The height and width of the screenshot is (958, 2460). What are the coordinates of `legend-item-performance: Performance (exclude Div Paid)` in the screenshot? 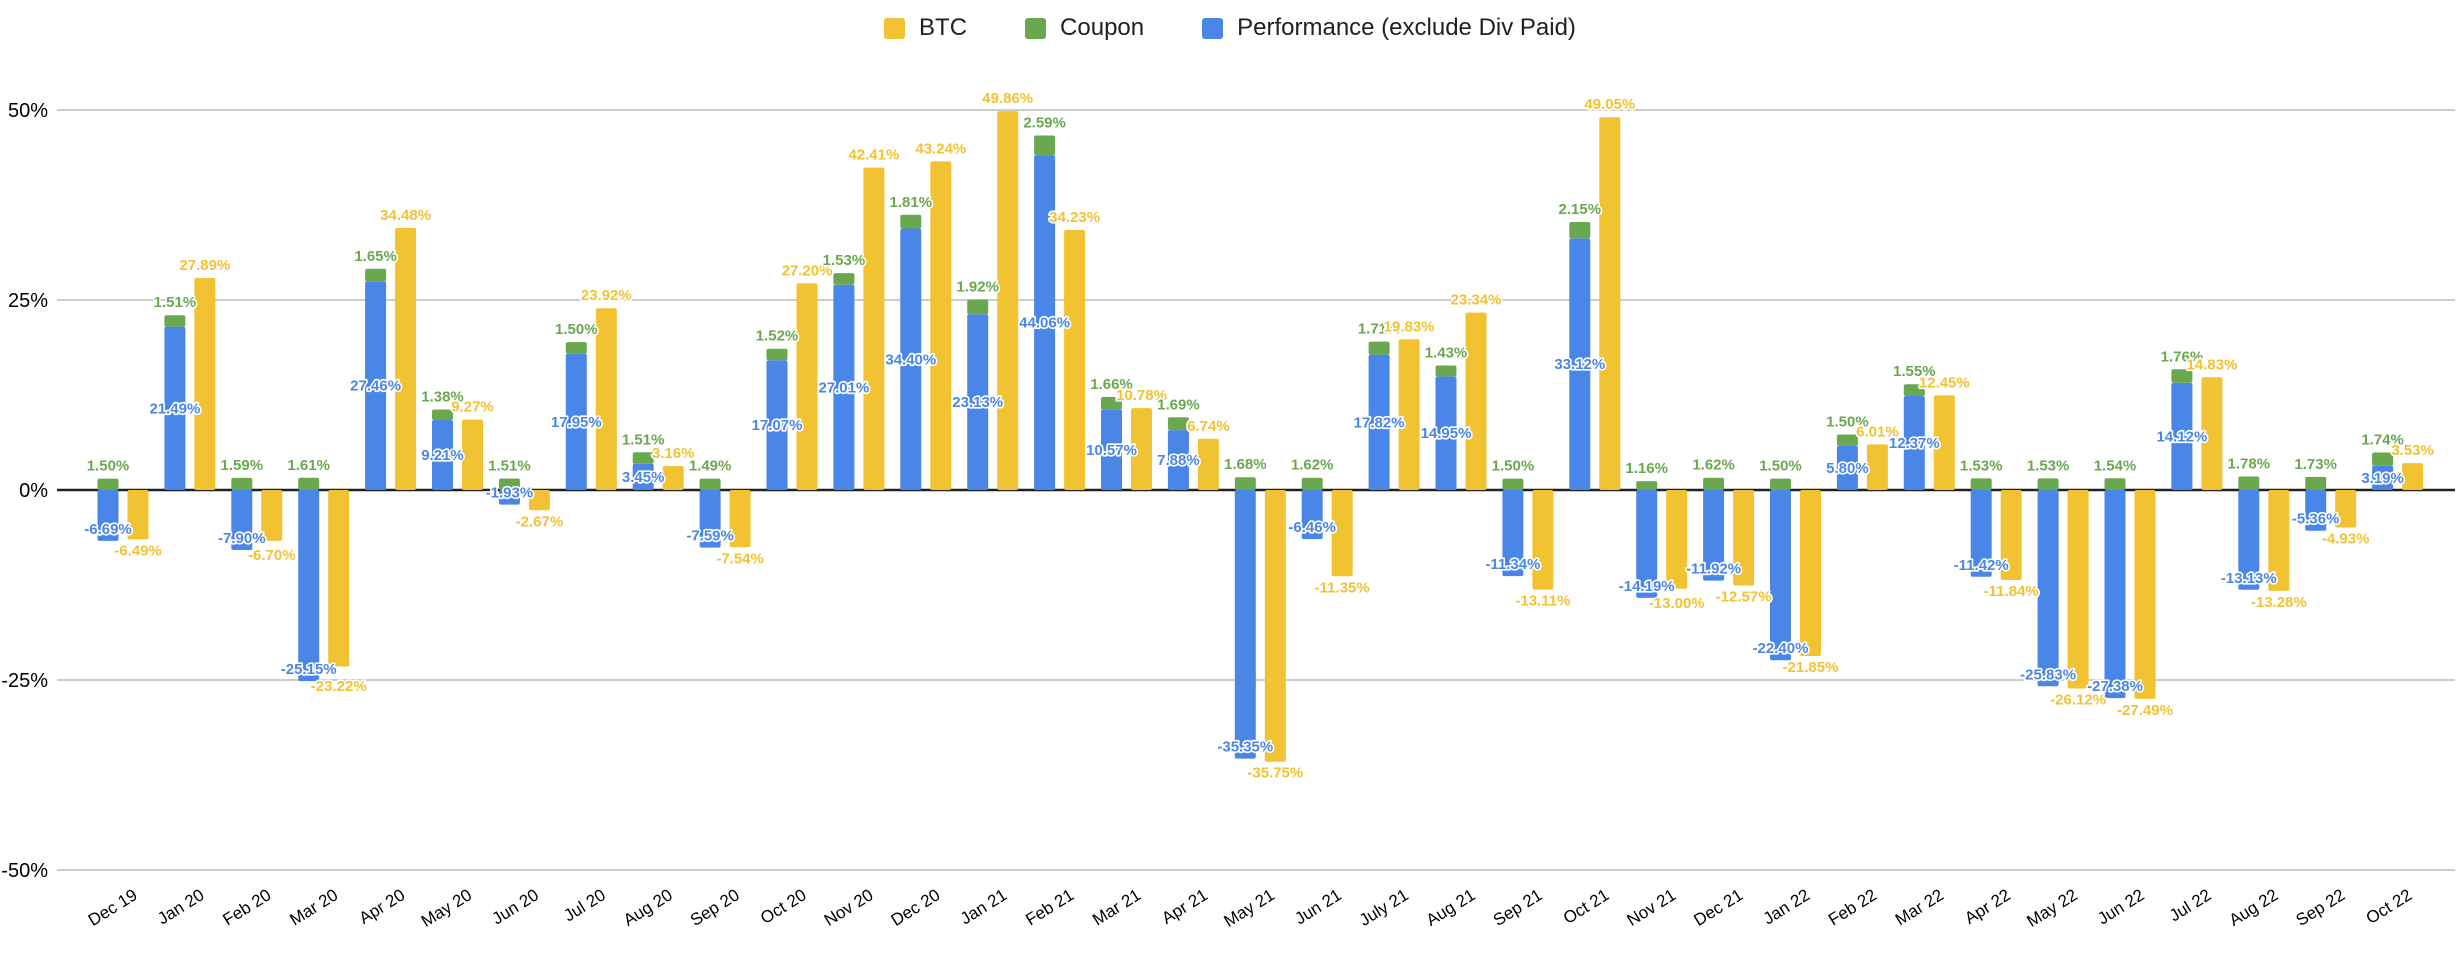 It's located at (1389, 28).